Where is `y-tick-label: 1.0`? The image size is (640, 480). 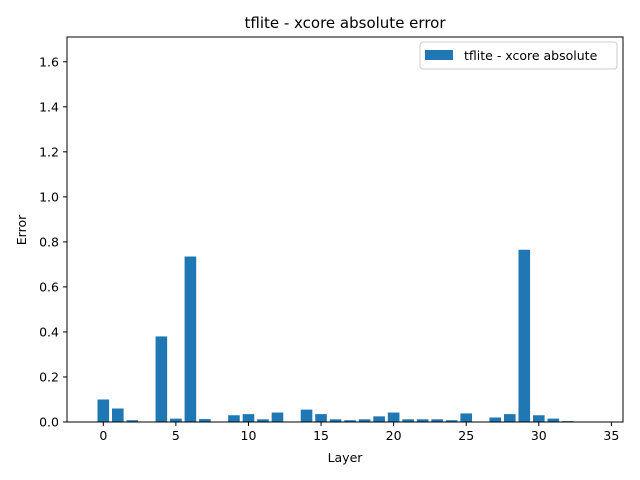
y-tick-label: 1.0 is located at coordinates (49, 196).